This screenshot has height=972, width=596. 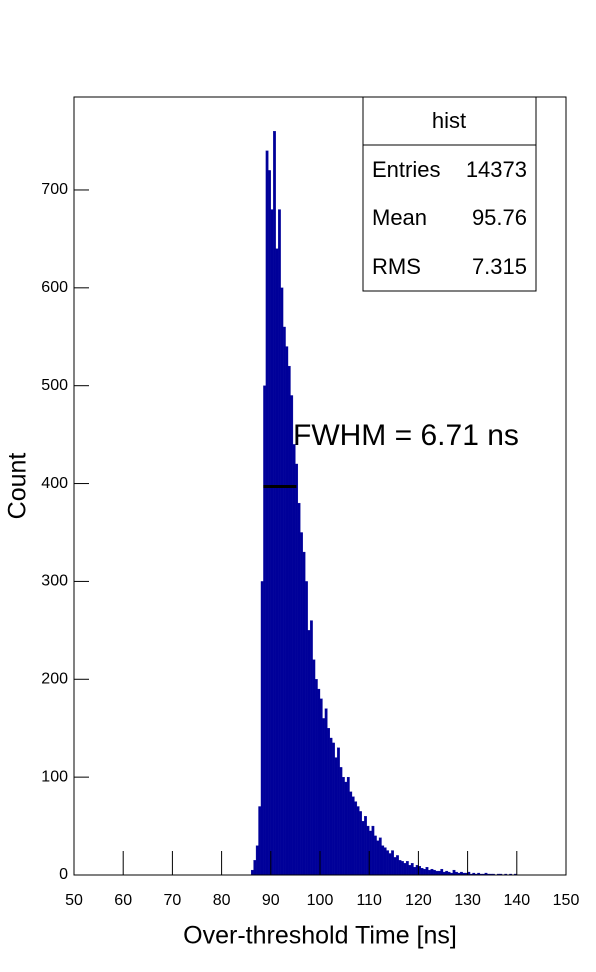 What do you see at coordinates (369, 900) in the screenshot?
I see `x-tick-label: 110` at bounding box center [369, 900].